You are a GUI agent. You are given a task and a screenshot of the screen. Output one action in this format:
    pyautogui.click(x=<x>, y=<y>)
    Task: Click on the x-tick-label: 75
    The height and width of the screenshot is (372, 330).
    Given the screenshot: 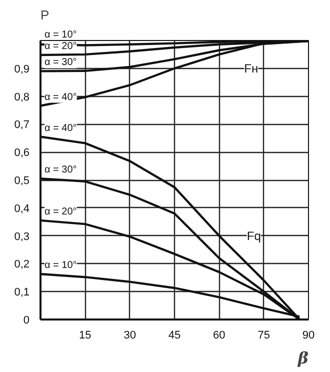 What is the action you would take?
    pyautogui.click(x=264, y=336)
    